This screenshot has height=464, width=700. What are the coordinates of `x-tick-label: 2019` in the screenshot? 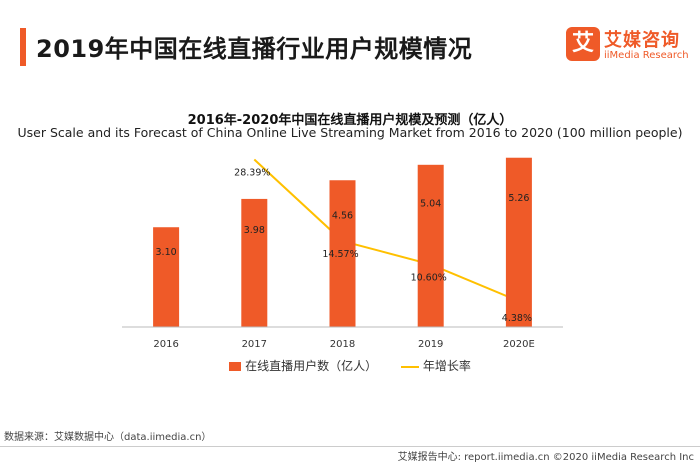 It's located at (430, 344).